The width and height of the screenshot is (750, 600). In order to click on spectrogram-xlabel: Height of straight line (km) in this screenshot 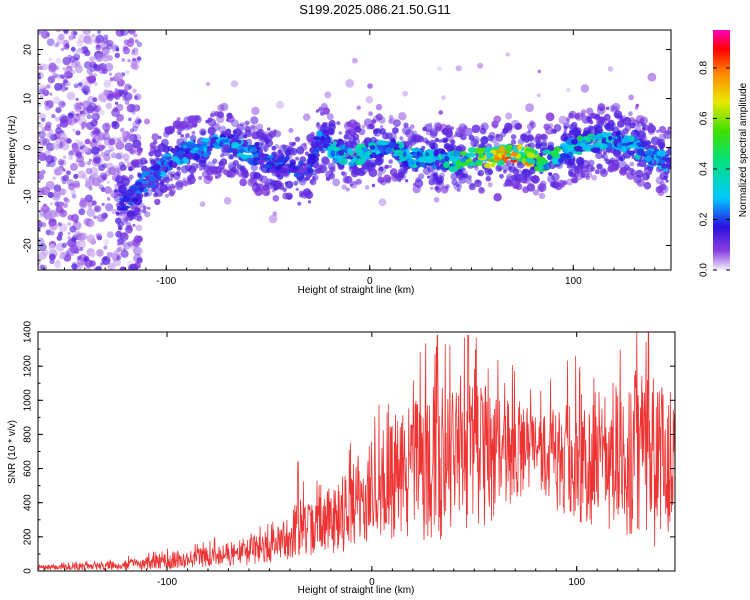, I will do `click(356, 290)`.